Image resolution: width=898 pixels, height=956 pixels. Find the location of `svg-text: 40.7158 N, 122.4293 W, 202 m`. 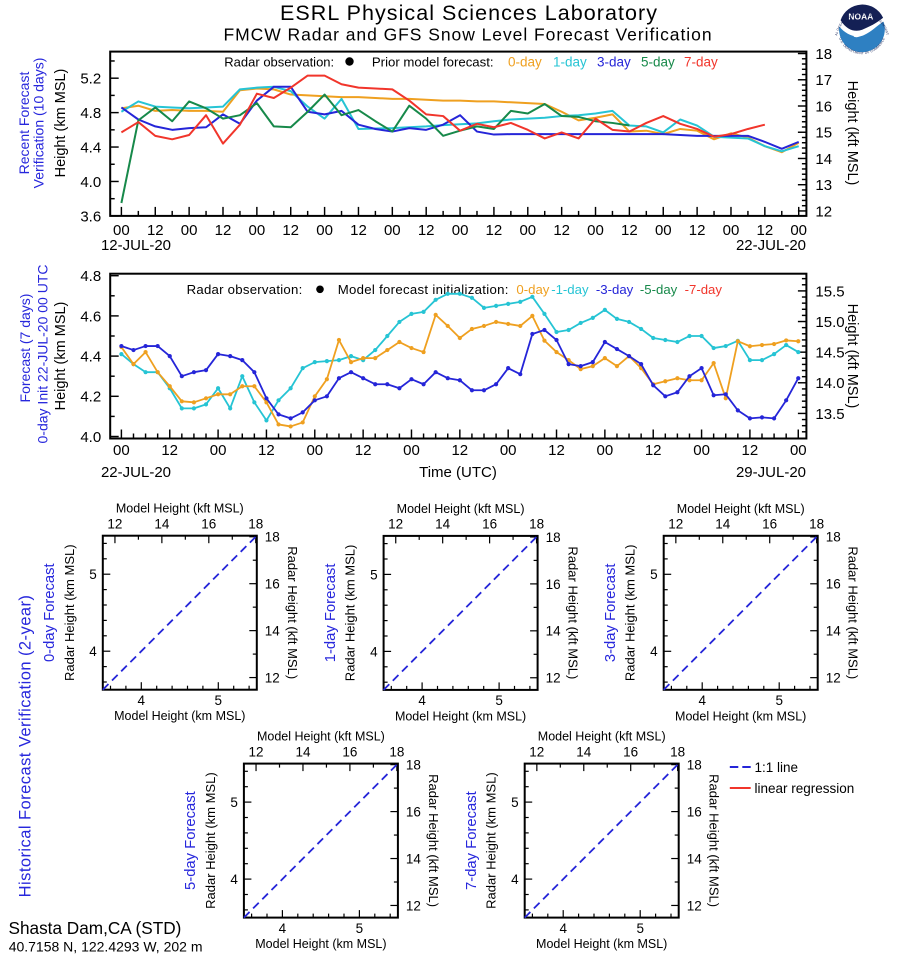

svg-text: 40.7158 N, 122.4293 W, 202 m is located at coordinates (106, 947).